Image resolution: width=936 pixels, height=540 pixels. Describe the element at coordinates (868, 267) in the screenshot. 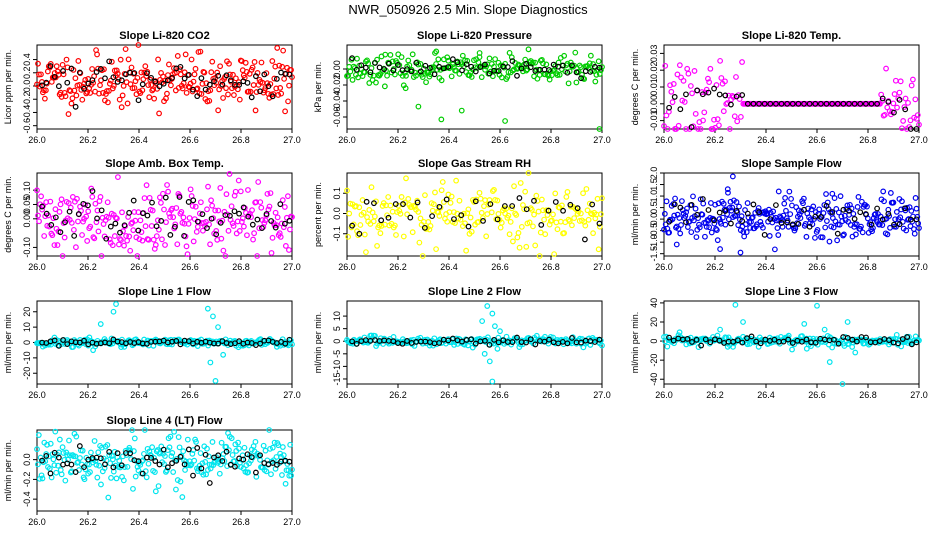

I see `x-tick-label: 26.8` at that location.